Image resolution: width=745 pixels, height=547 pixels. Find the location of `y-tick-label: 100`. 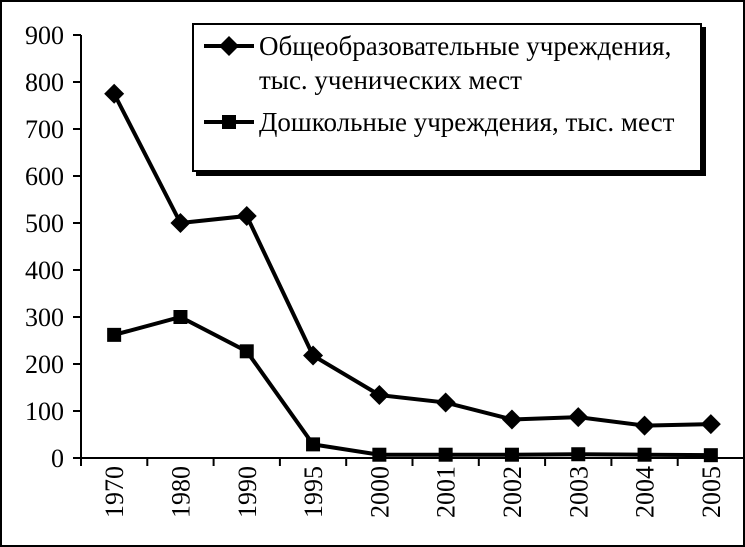

y-tick-label: 100 is located at coordinates (44, 411).